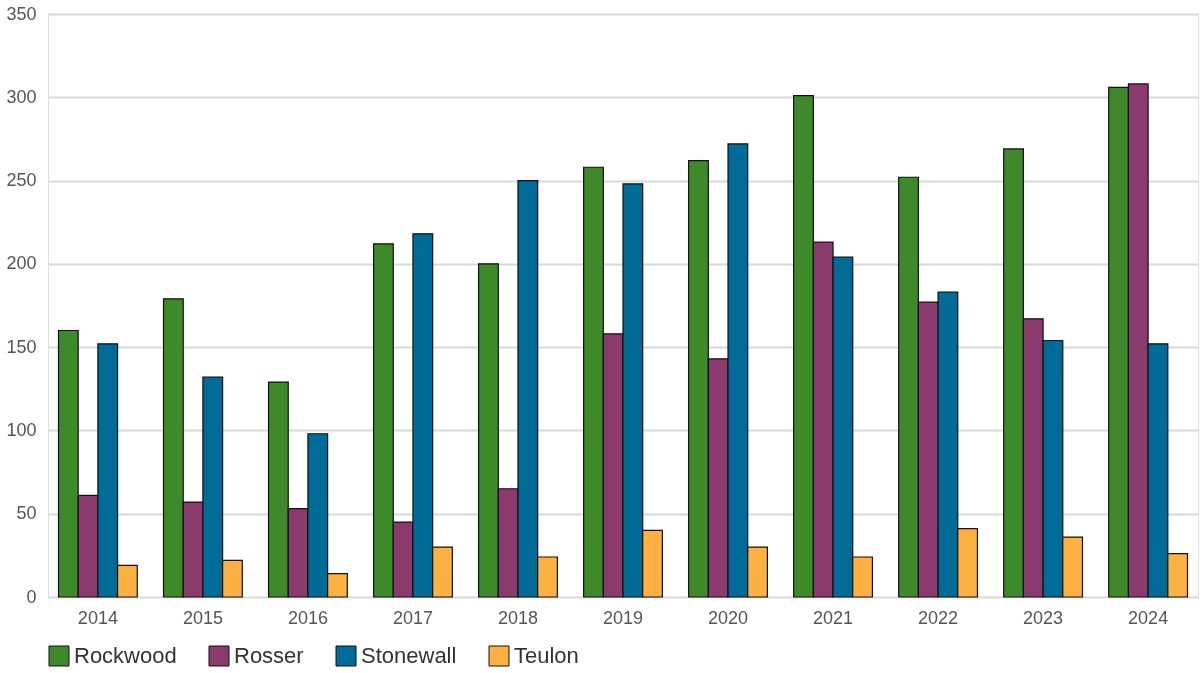  What do you see at coordinates (1148, 617) in the screenshot?
I see `x-tick-label: 2024` at bounding box center [1148, 617].